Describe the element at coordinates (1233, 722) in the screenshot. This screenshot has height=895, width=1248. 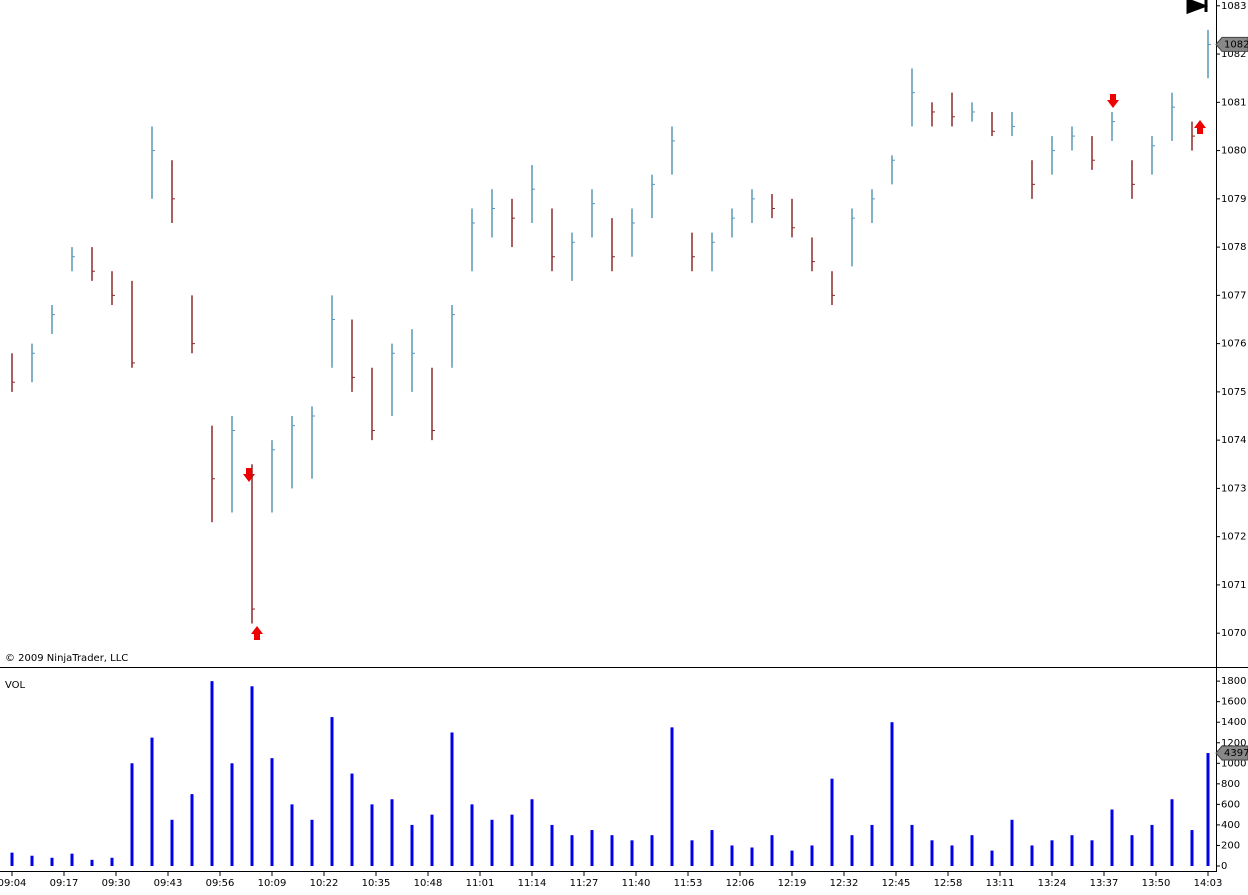
I see `y-tick-label: 1400` at that location.